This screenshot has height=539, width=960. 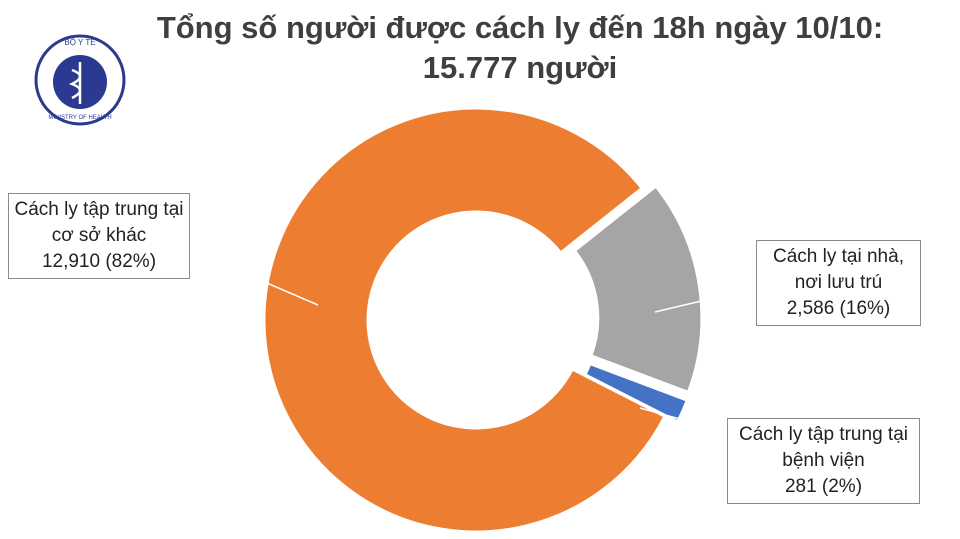 What do you see at coordinates (79, 118) in the screenshot?
I see `logo-bottom: MINISTRY OF HEALTH` at bounding box center [79, 118].